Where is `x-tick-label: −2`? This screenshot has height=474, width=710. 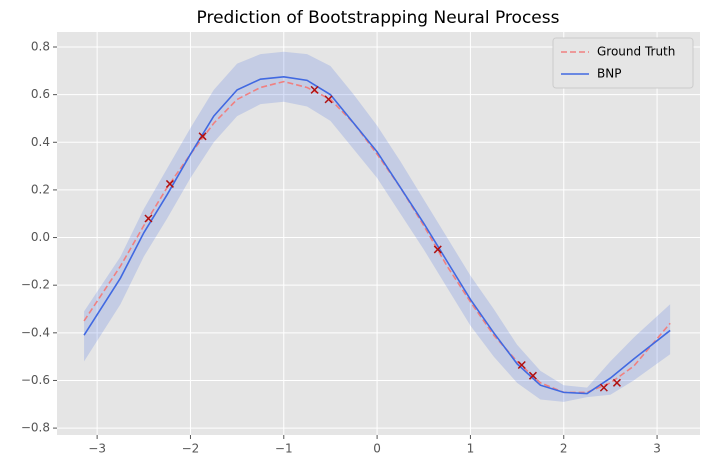
x-tick-label: −2 is located at coordinates (191, 449).